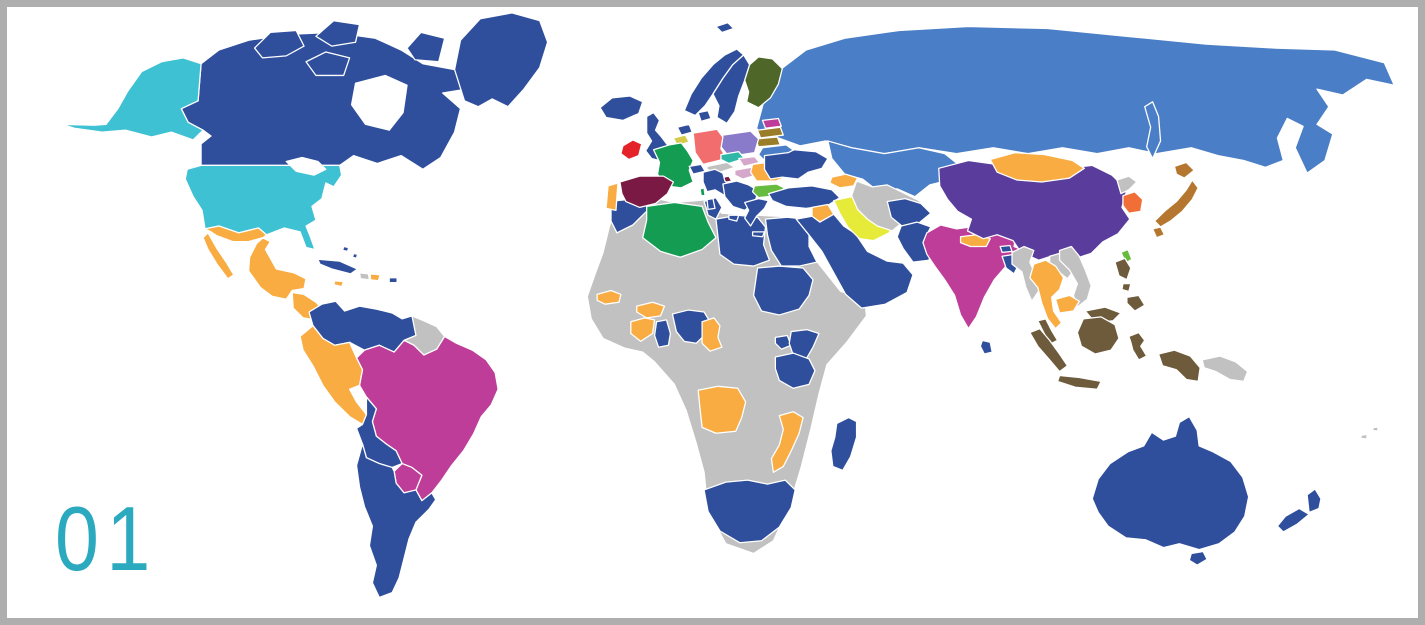 The height and width of the screenshot is (625, 1425). Describe the element at coordinates (684, 129) in the screenshot. I see `region-netherlands` at that location.